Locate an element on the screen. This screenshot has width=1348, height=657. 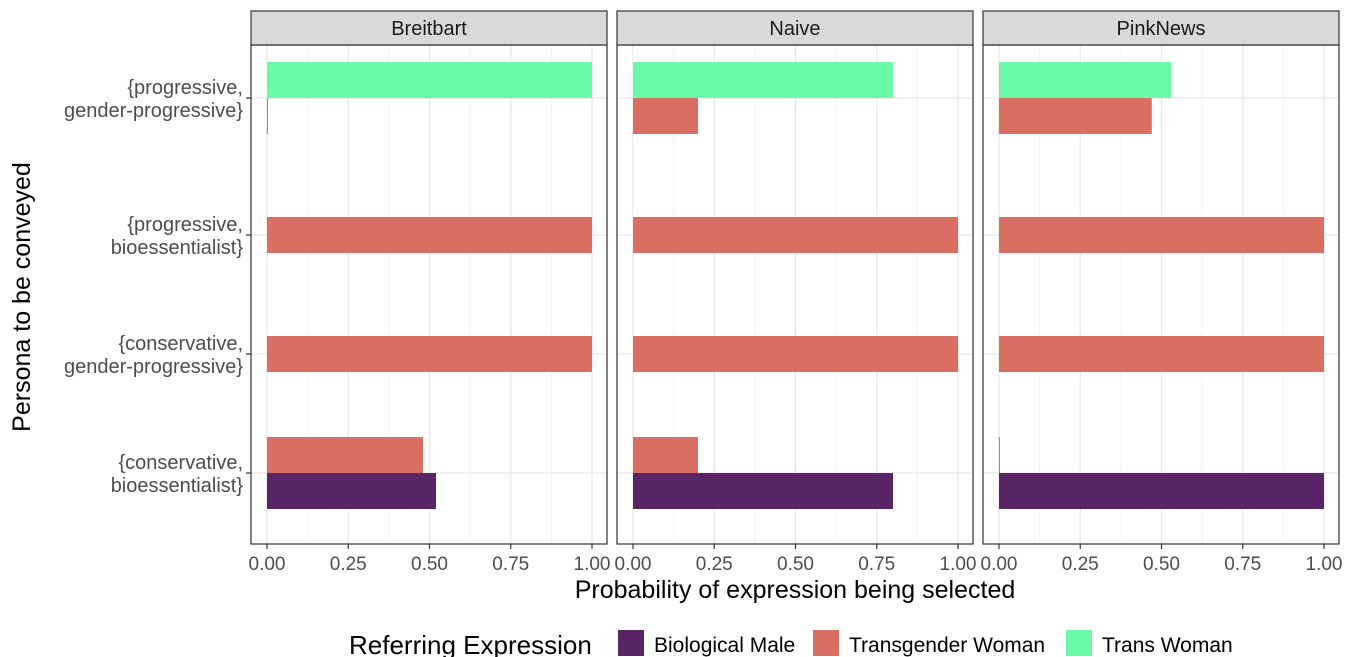
y-category-label: {progressive, gender-progressive} is located at coordinates (153, 99).